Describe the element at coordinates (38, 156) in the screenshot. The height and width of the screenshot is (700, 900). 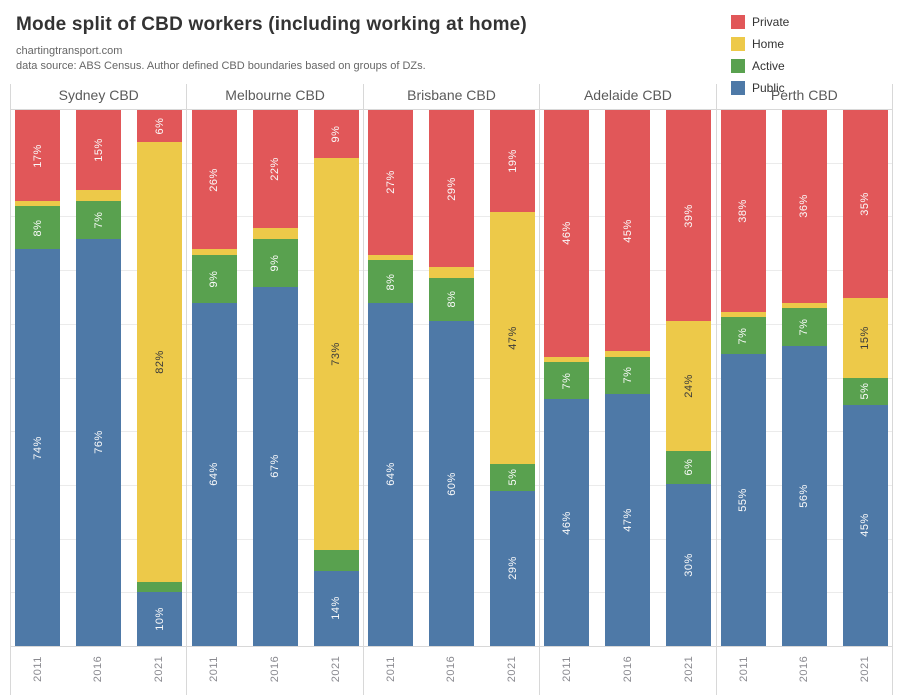
I see `private-segment: 17%` at that location.